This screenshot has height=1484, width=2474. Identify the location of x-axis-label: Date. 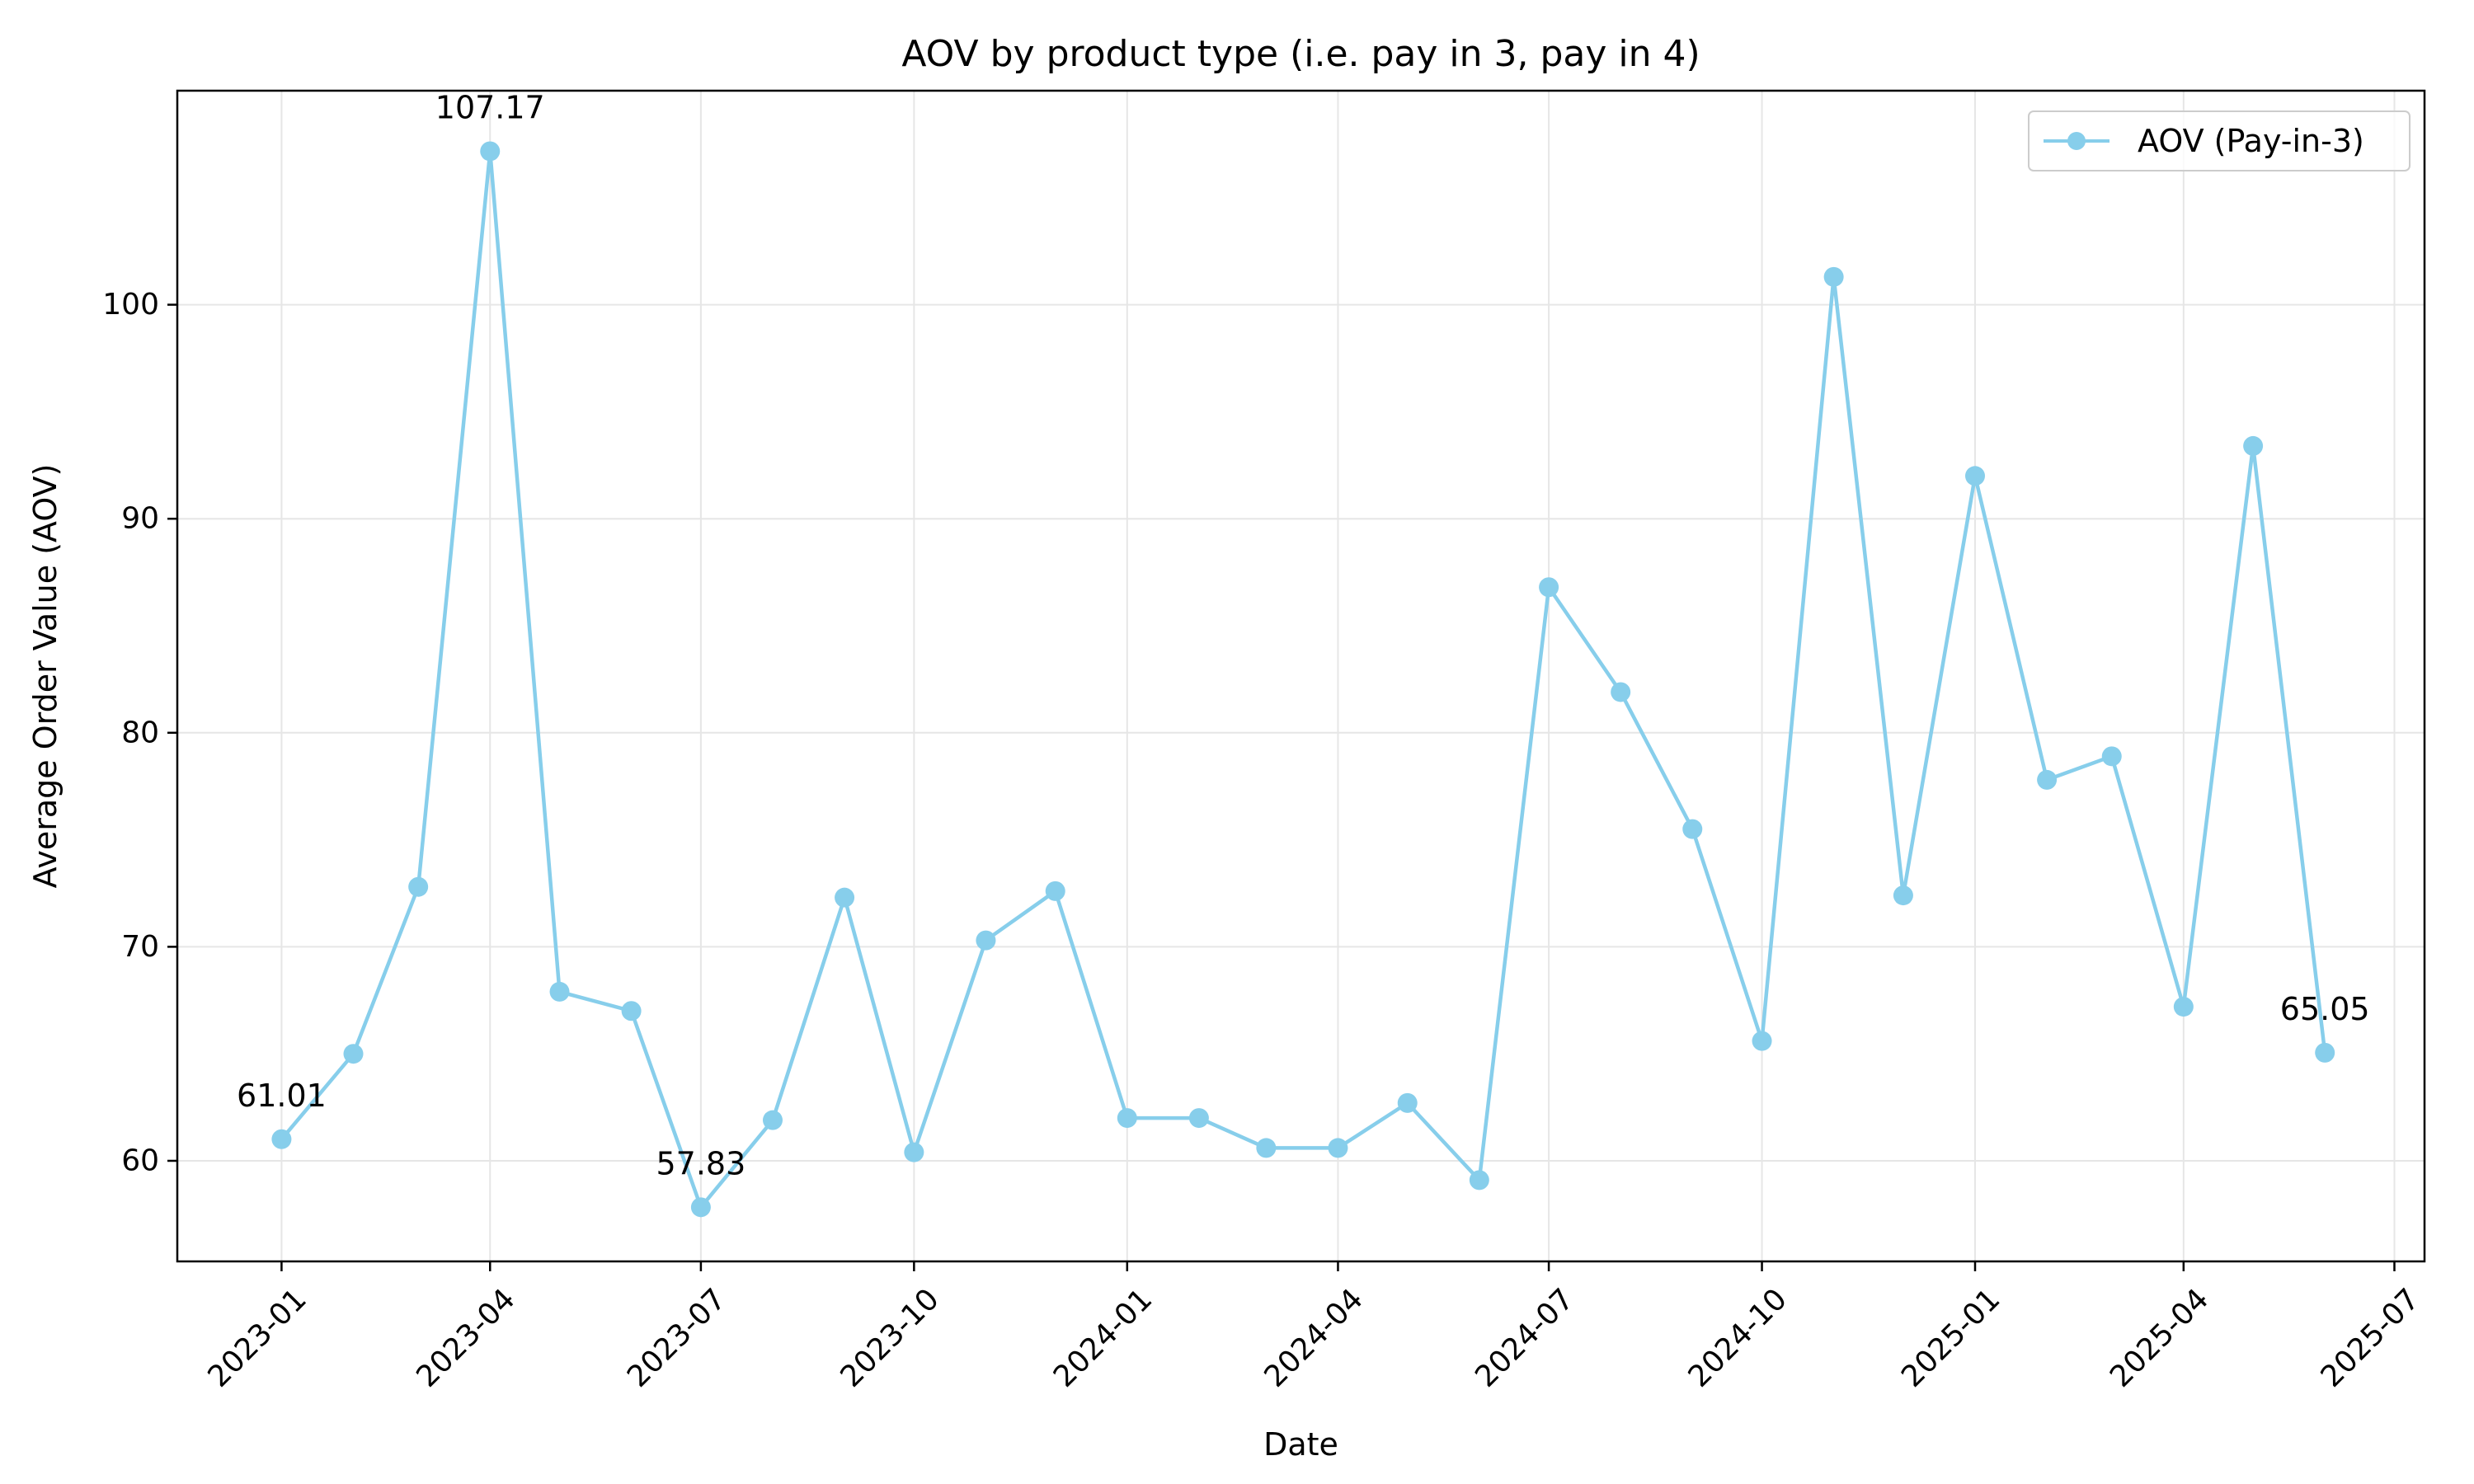
(1300, 1444).